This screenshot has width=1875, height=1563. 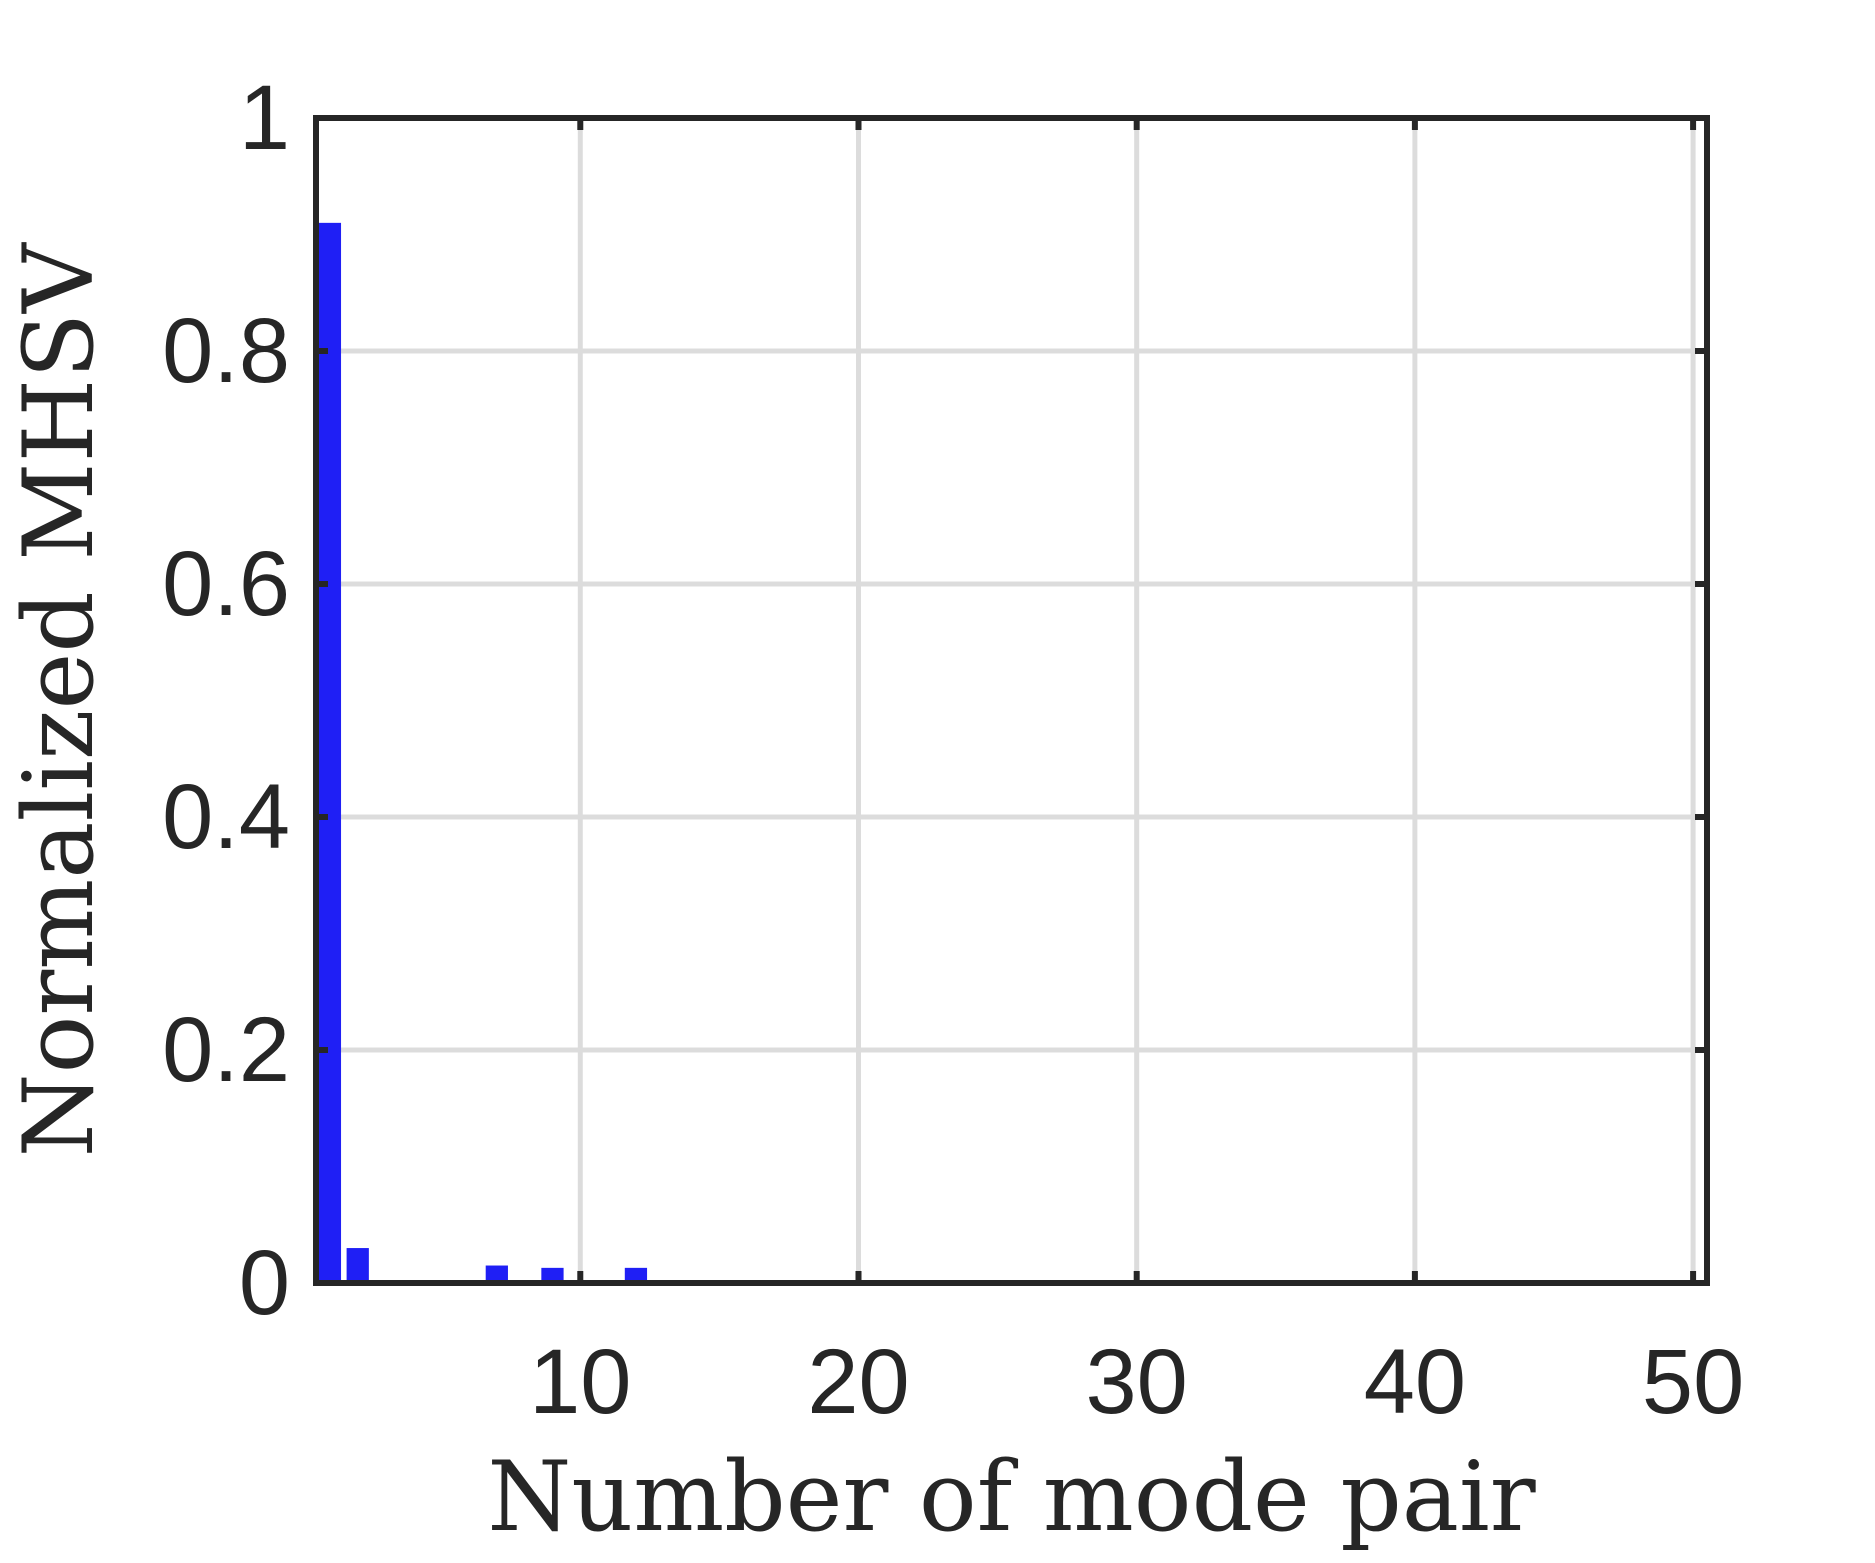 I want to click on y-tick-labels: 0 0.2 0.4 0.6 0.8 1, so click(x=226, y=700).